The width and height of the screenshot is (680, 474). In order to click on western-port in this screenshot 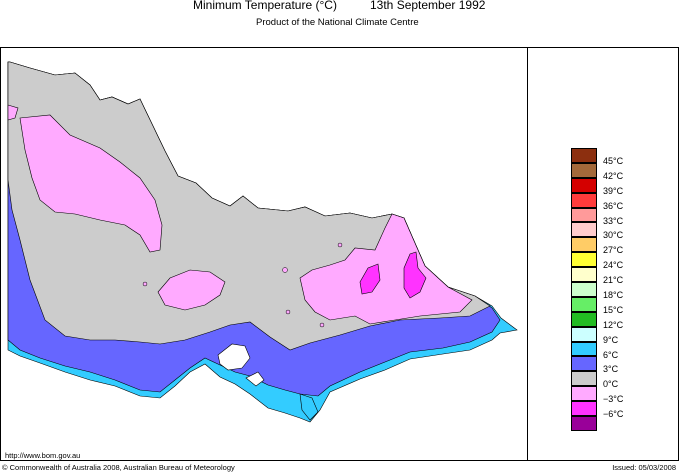, I will do `click(255, 379)`.